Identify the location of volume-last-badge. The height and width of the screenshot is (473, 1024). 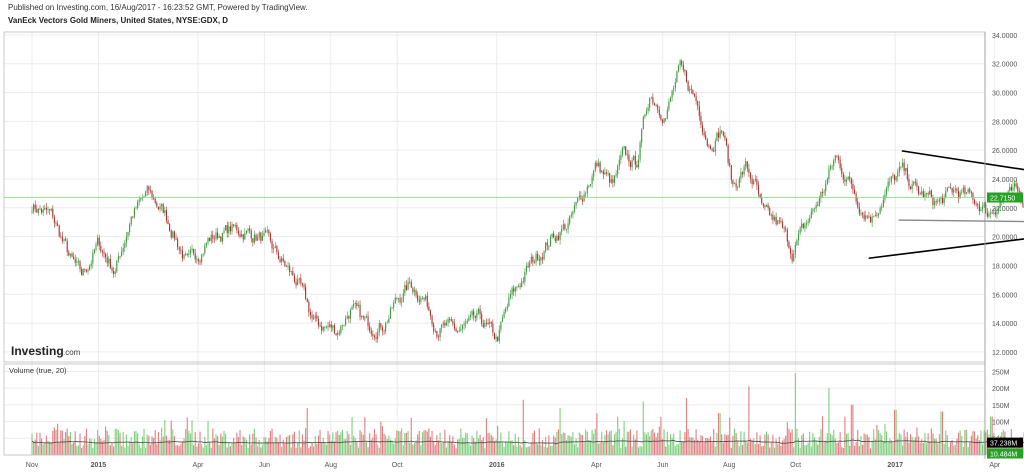
(1005, 453).